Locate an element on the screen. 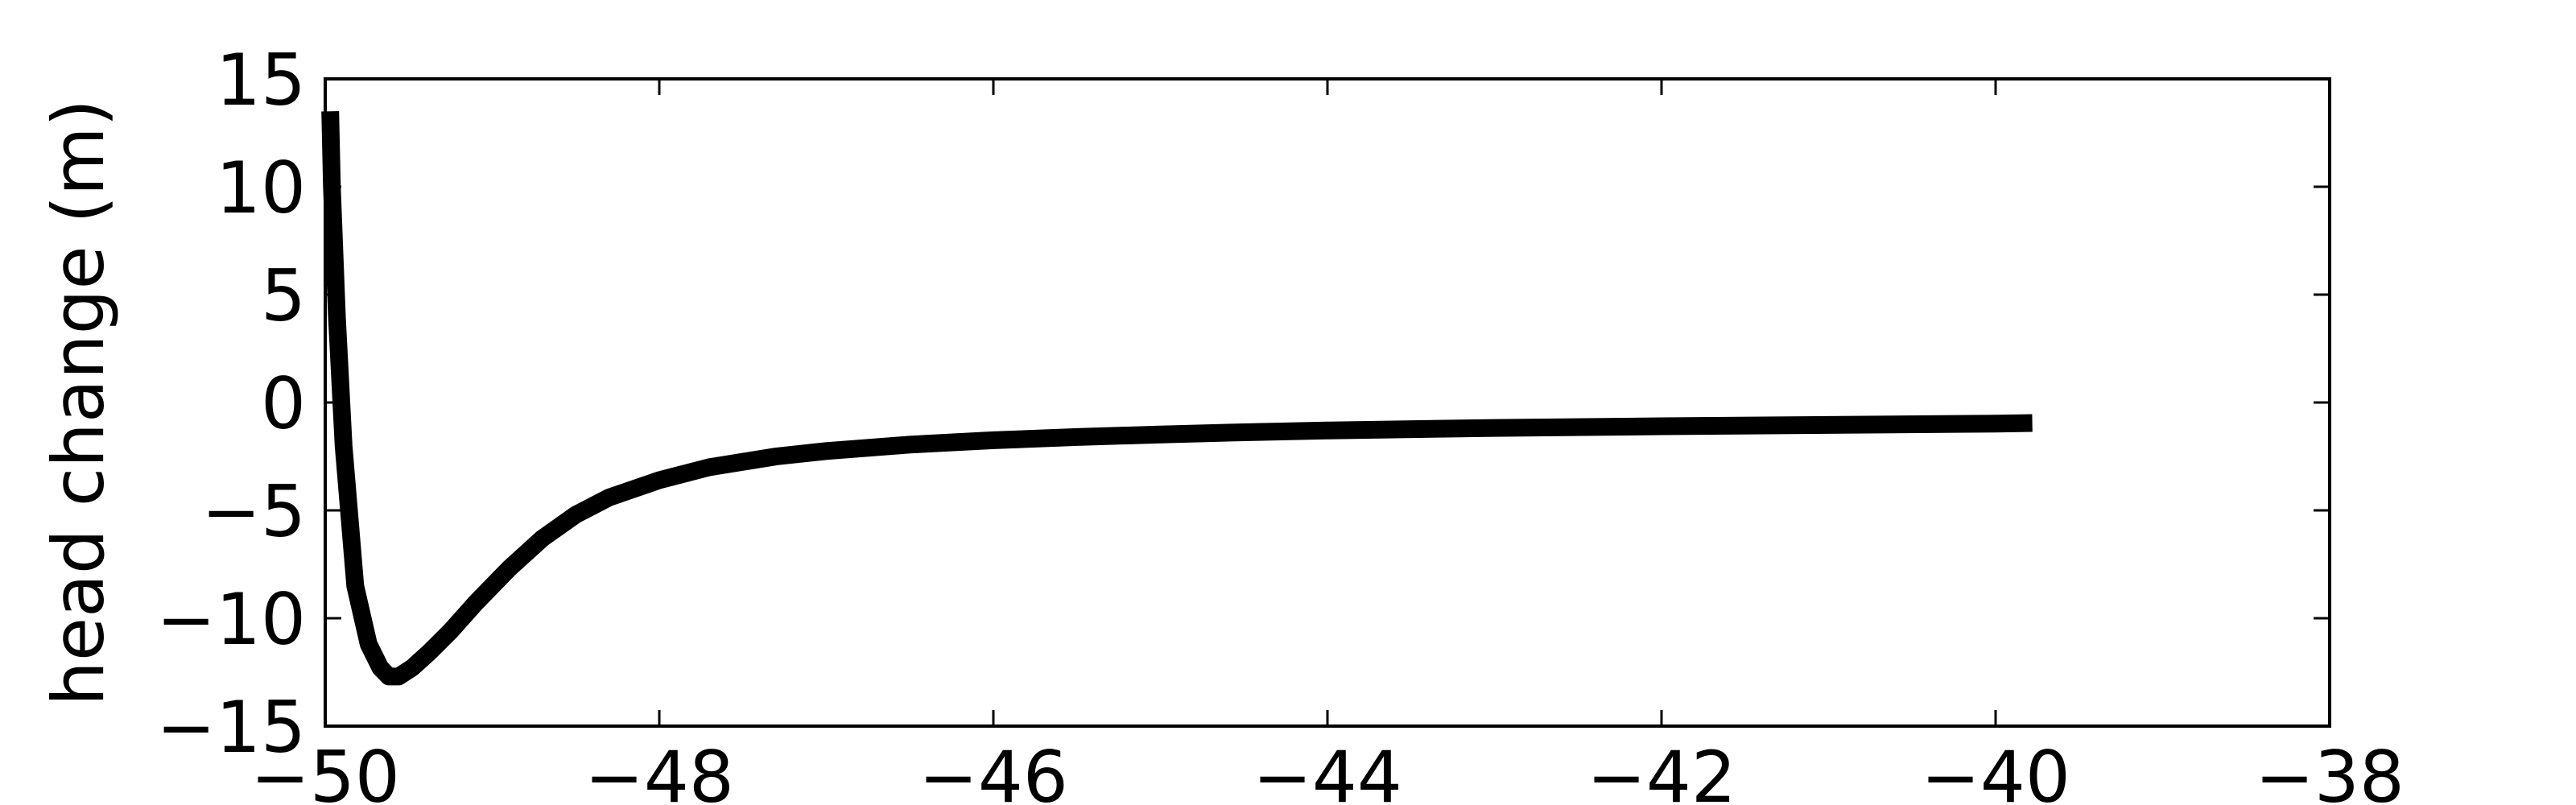 The width and height of the screenshot is (2576, 805). y-tick-label: 5 is located at coordinates (283, 295).